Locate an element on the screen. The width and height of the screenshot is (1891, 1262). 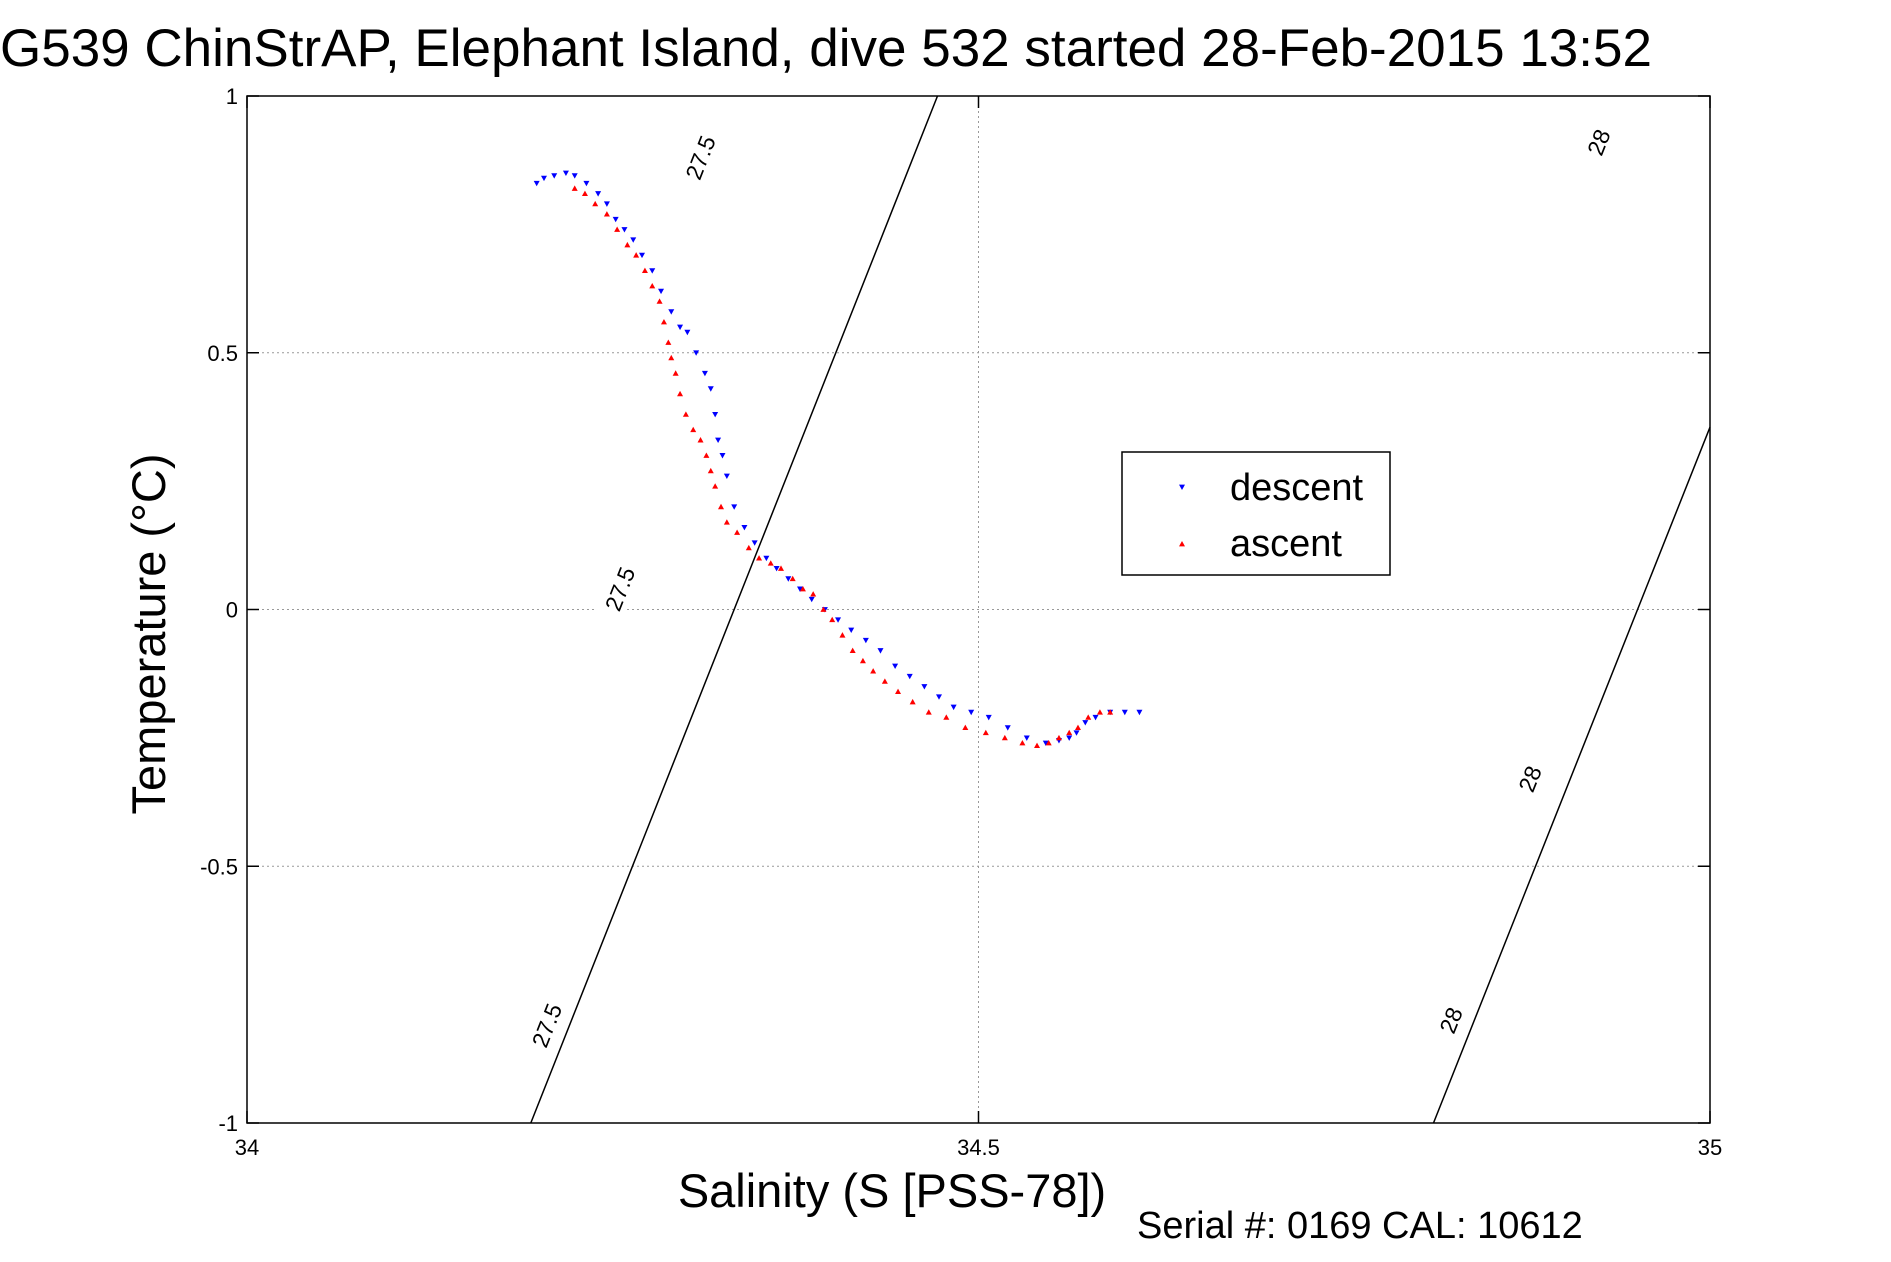
y-tick-label: -0.5 is located at coordinates (219, 866).